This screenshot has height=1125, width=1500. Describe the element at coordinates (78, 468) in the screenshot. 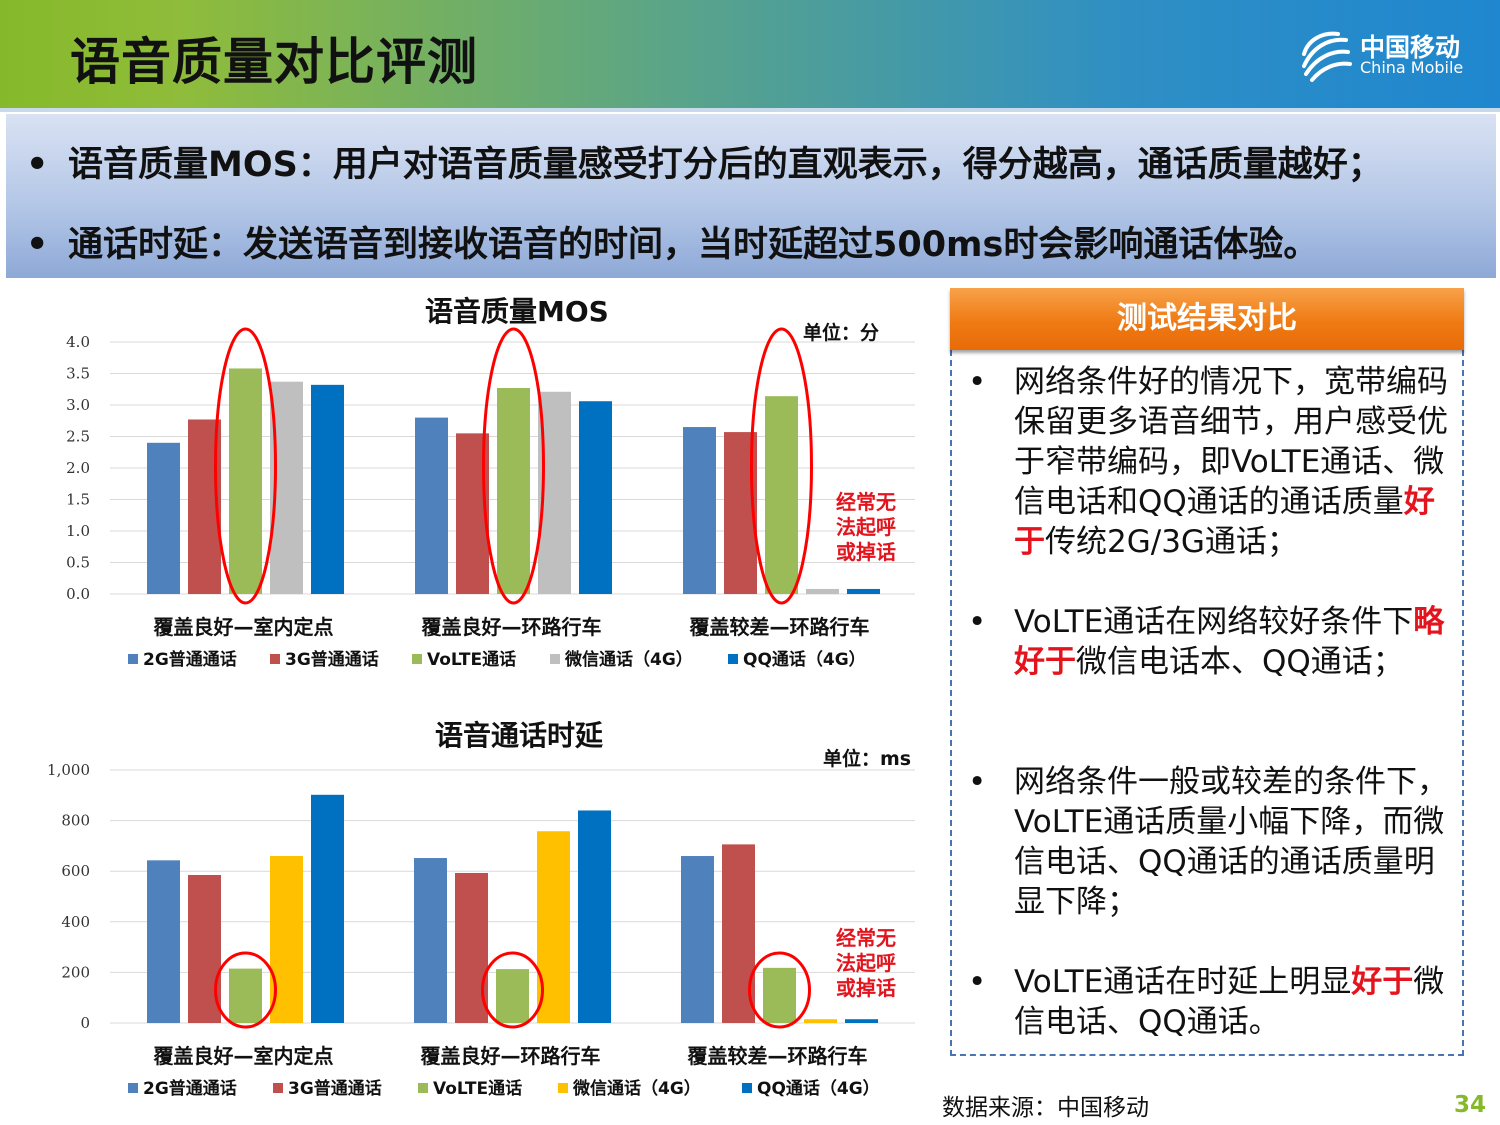

I see `y-tick-label: 2.0` at that location.